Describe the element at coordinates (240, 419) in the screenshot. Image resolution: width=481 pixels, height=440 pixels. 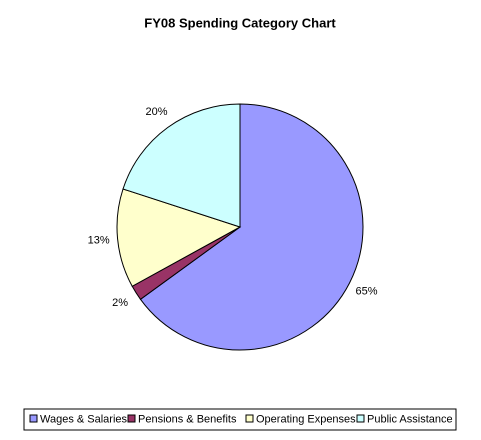
I see `legend-box` at that location.